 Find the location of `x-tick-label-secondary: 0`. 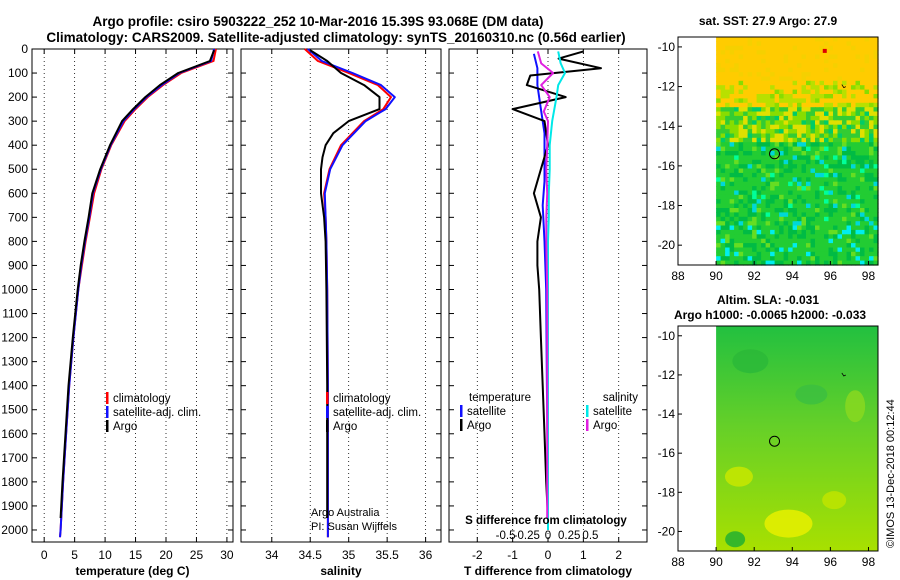

x-tick-label-secondary: 0 is located at coordinates (548, 536).